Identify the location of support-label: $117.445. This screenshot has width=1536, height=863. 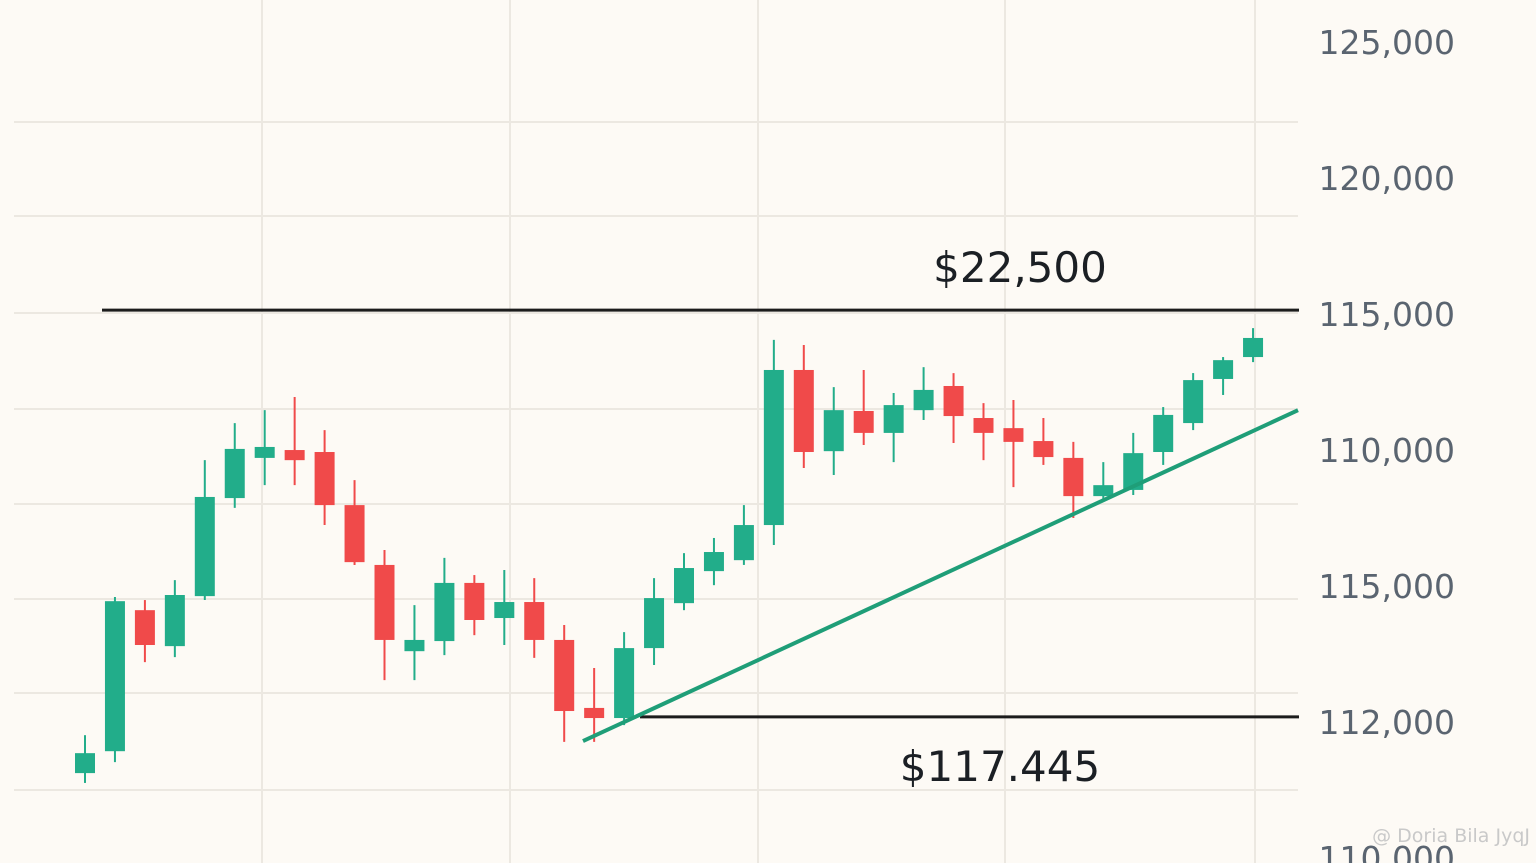
(1000, 766).